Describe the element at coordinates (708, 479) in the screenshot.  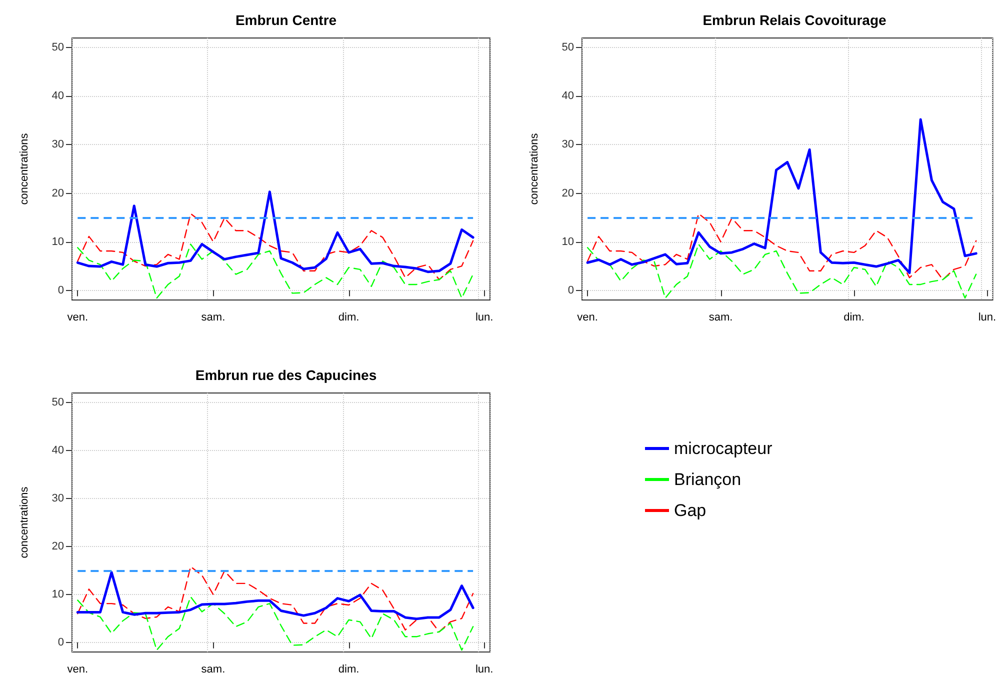
I see `legend-label: Briançon` at that location.